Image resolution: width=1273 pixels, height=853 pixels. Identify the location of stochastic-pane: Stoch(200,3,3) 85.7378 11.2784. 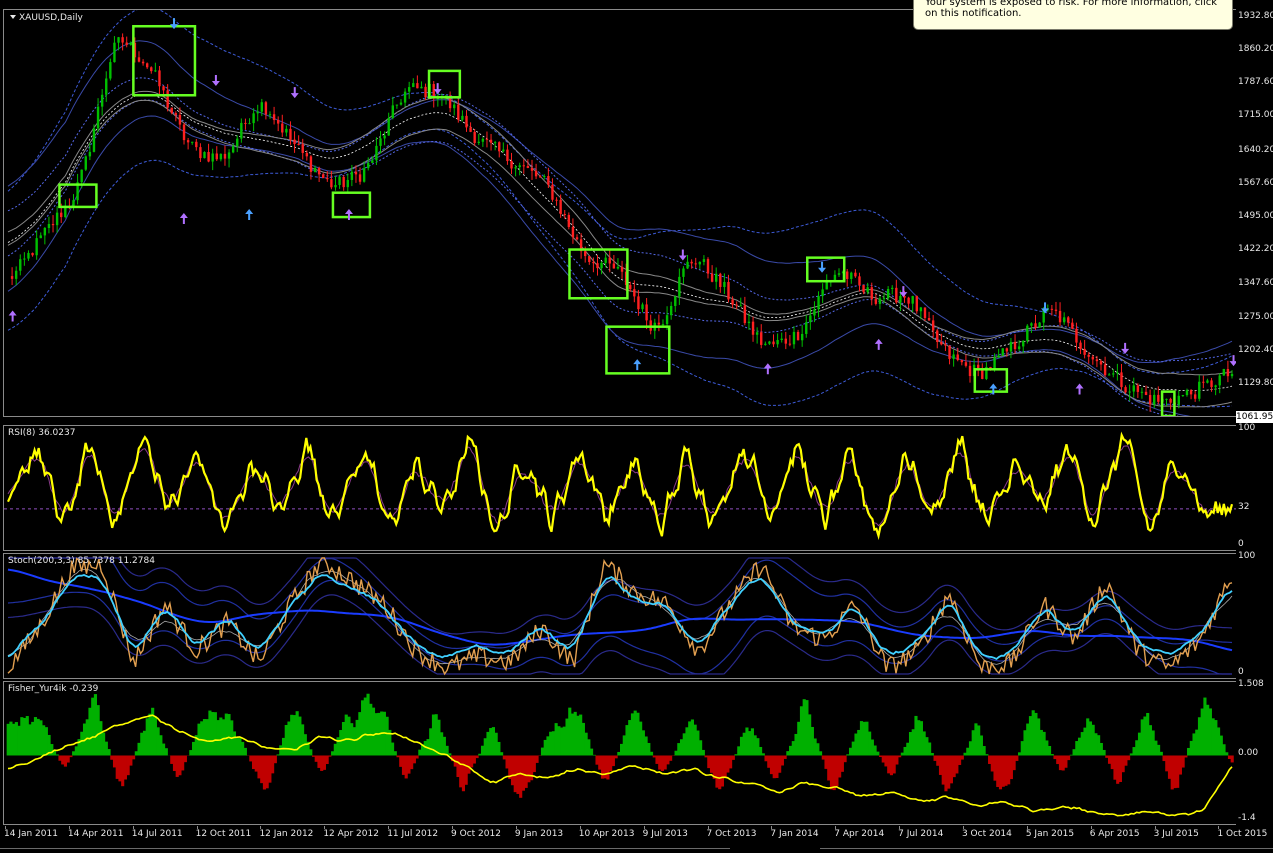
(619, 616).